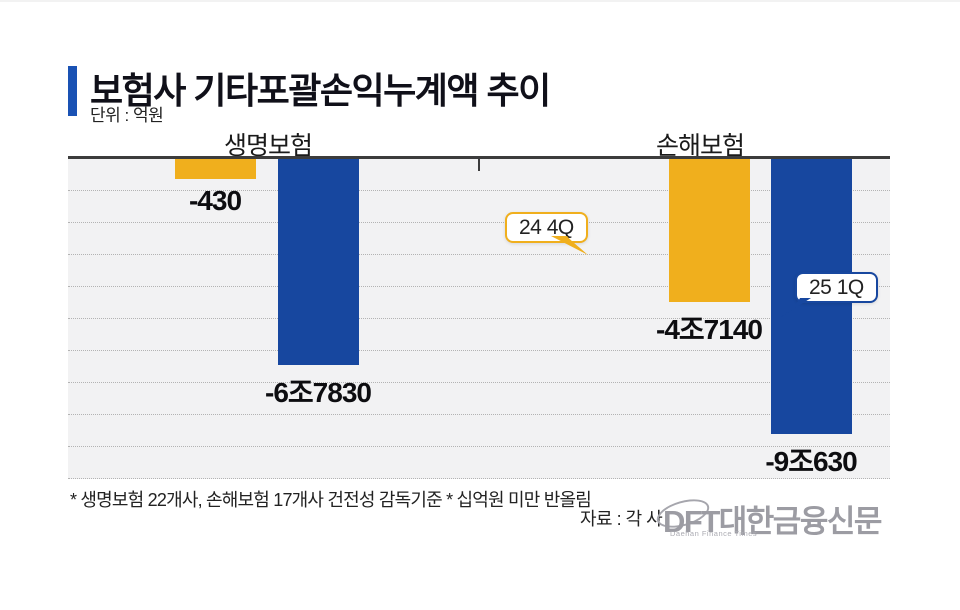 This screenshot has height=610, width=960. What do you see at coordinates (714, 533) in the screenshot?
I see `logo-subtitle: Daehan Finance Times` at bounding box center [714, 533].